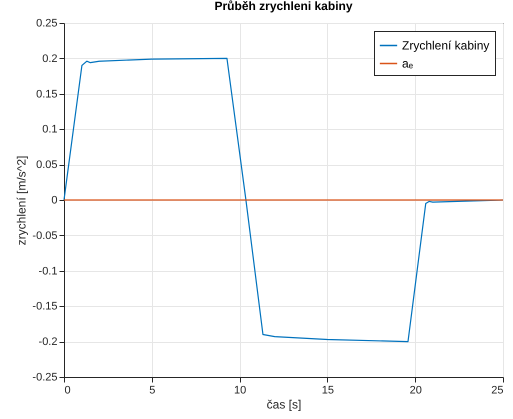 The image size is (513, 419). What do you see at coordinates (50, 58) in the screenshot?
I see `y-tick-label: 0.2` at bounding box center [50, 58].